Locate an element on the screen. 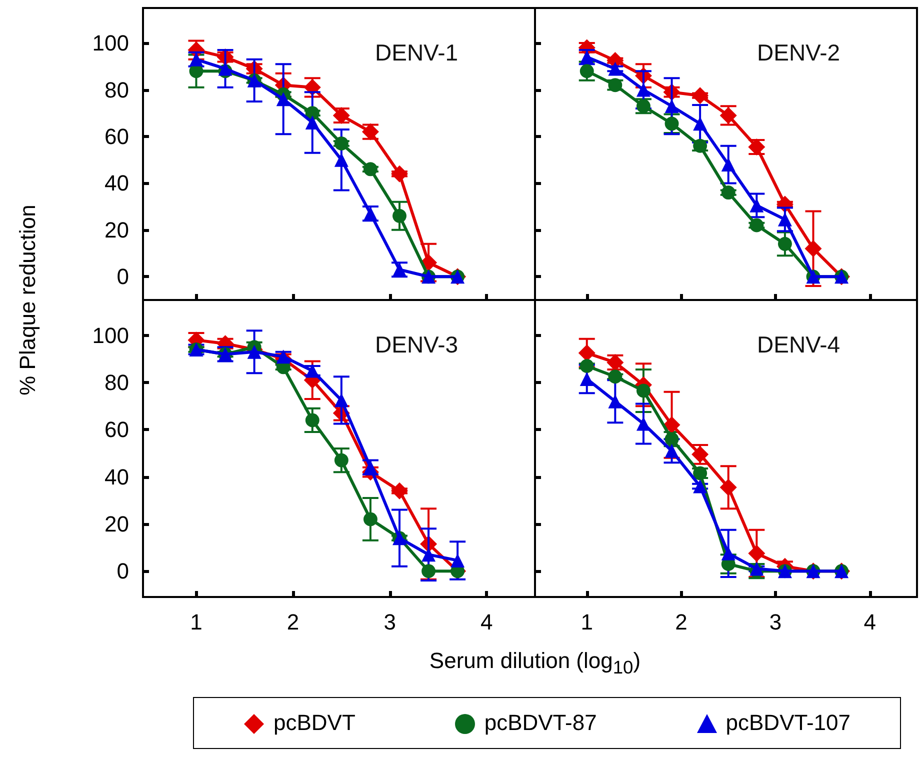 Image resolution: width=919 pixels, height=759 pixels. text: DENV-3 is located at coordinates (416, 345).